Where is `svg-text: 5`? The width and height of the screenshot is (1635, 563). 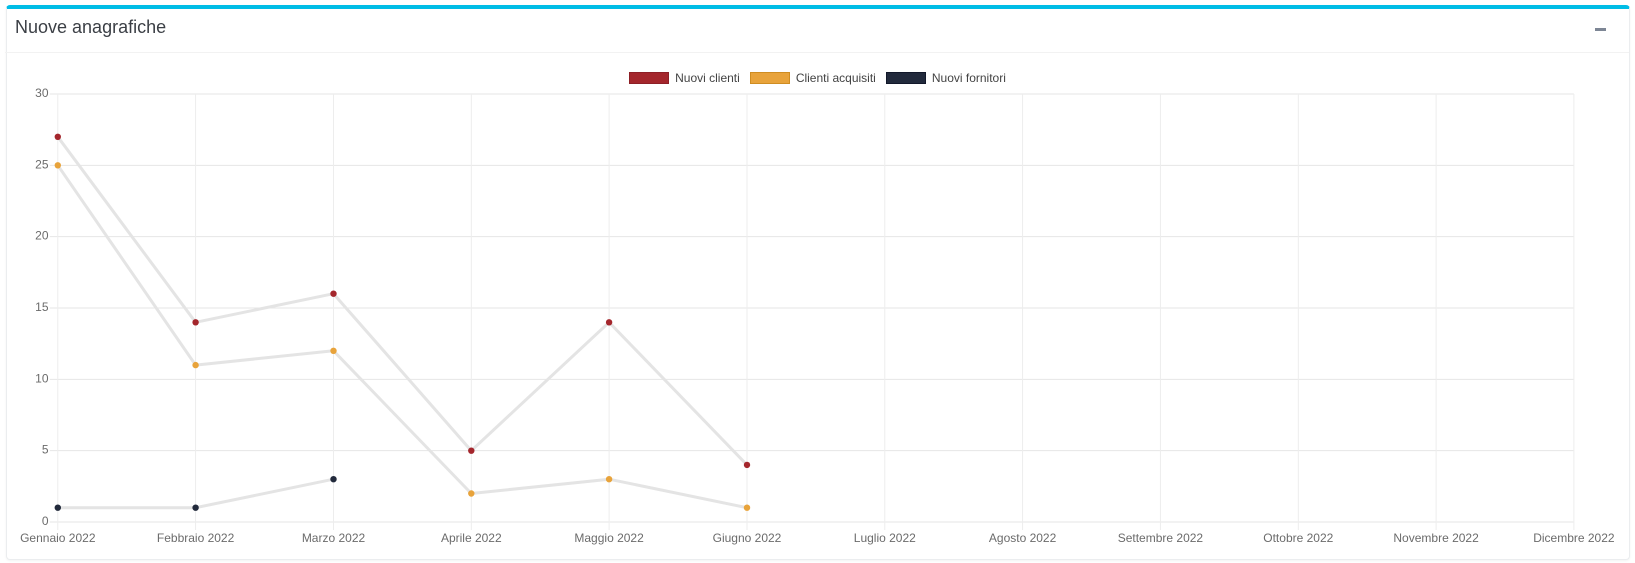
svg-text: 5 is located at coordinates (45, 450).